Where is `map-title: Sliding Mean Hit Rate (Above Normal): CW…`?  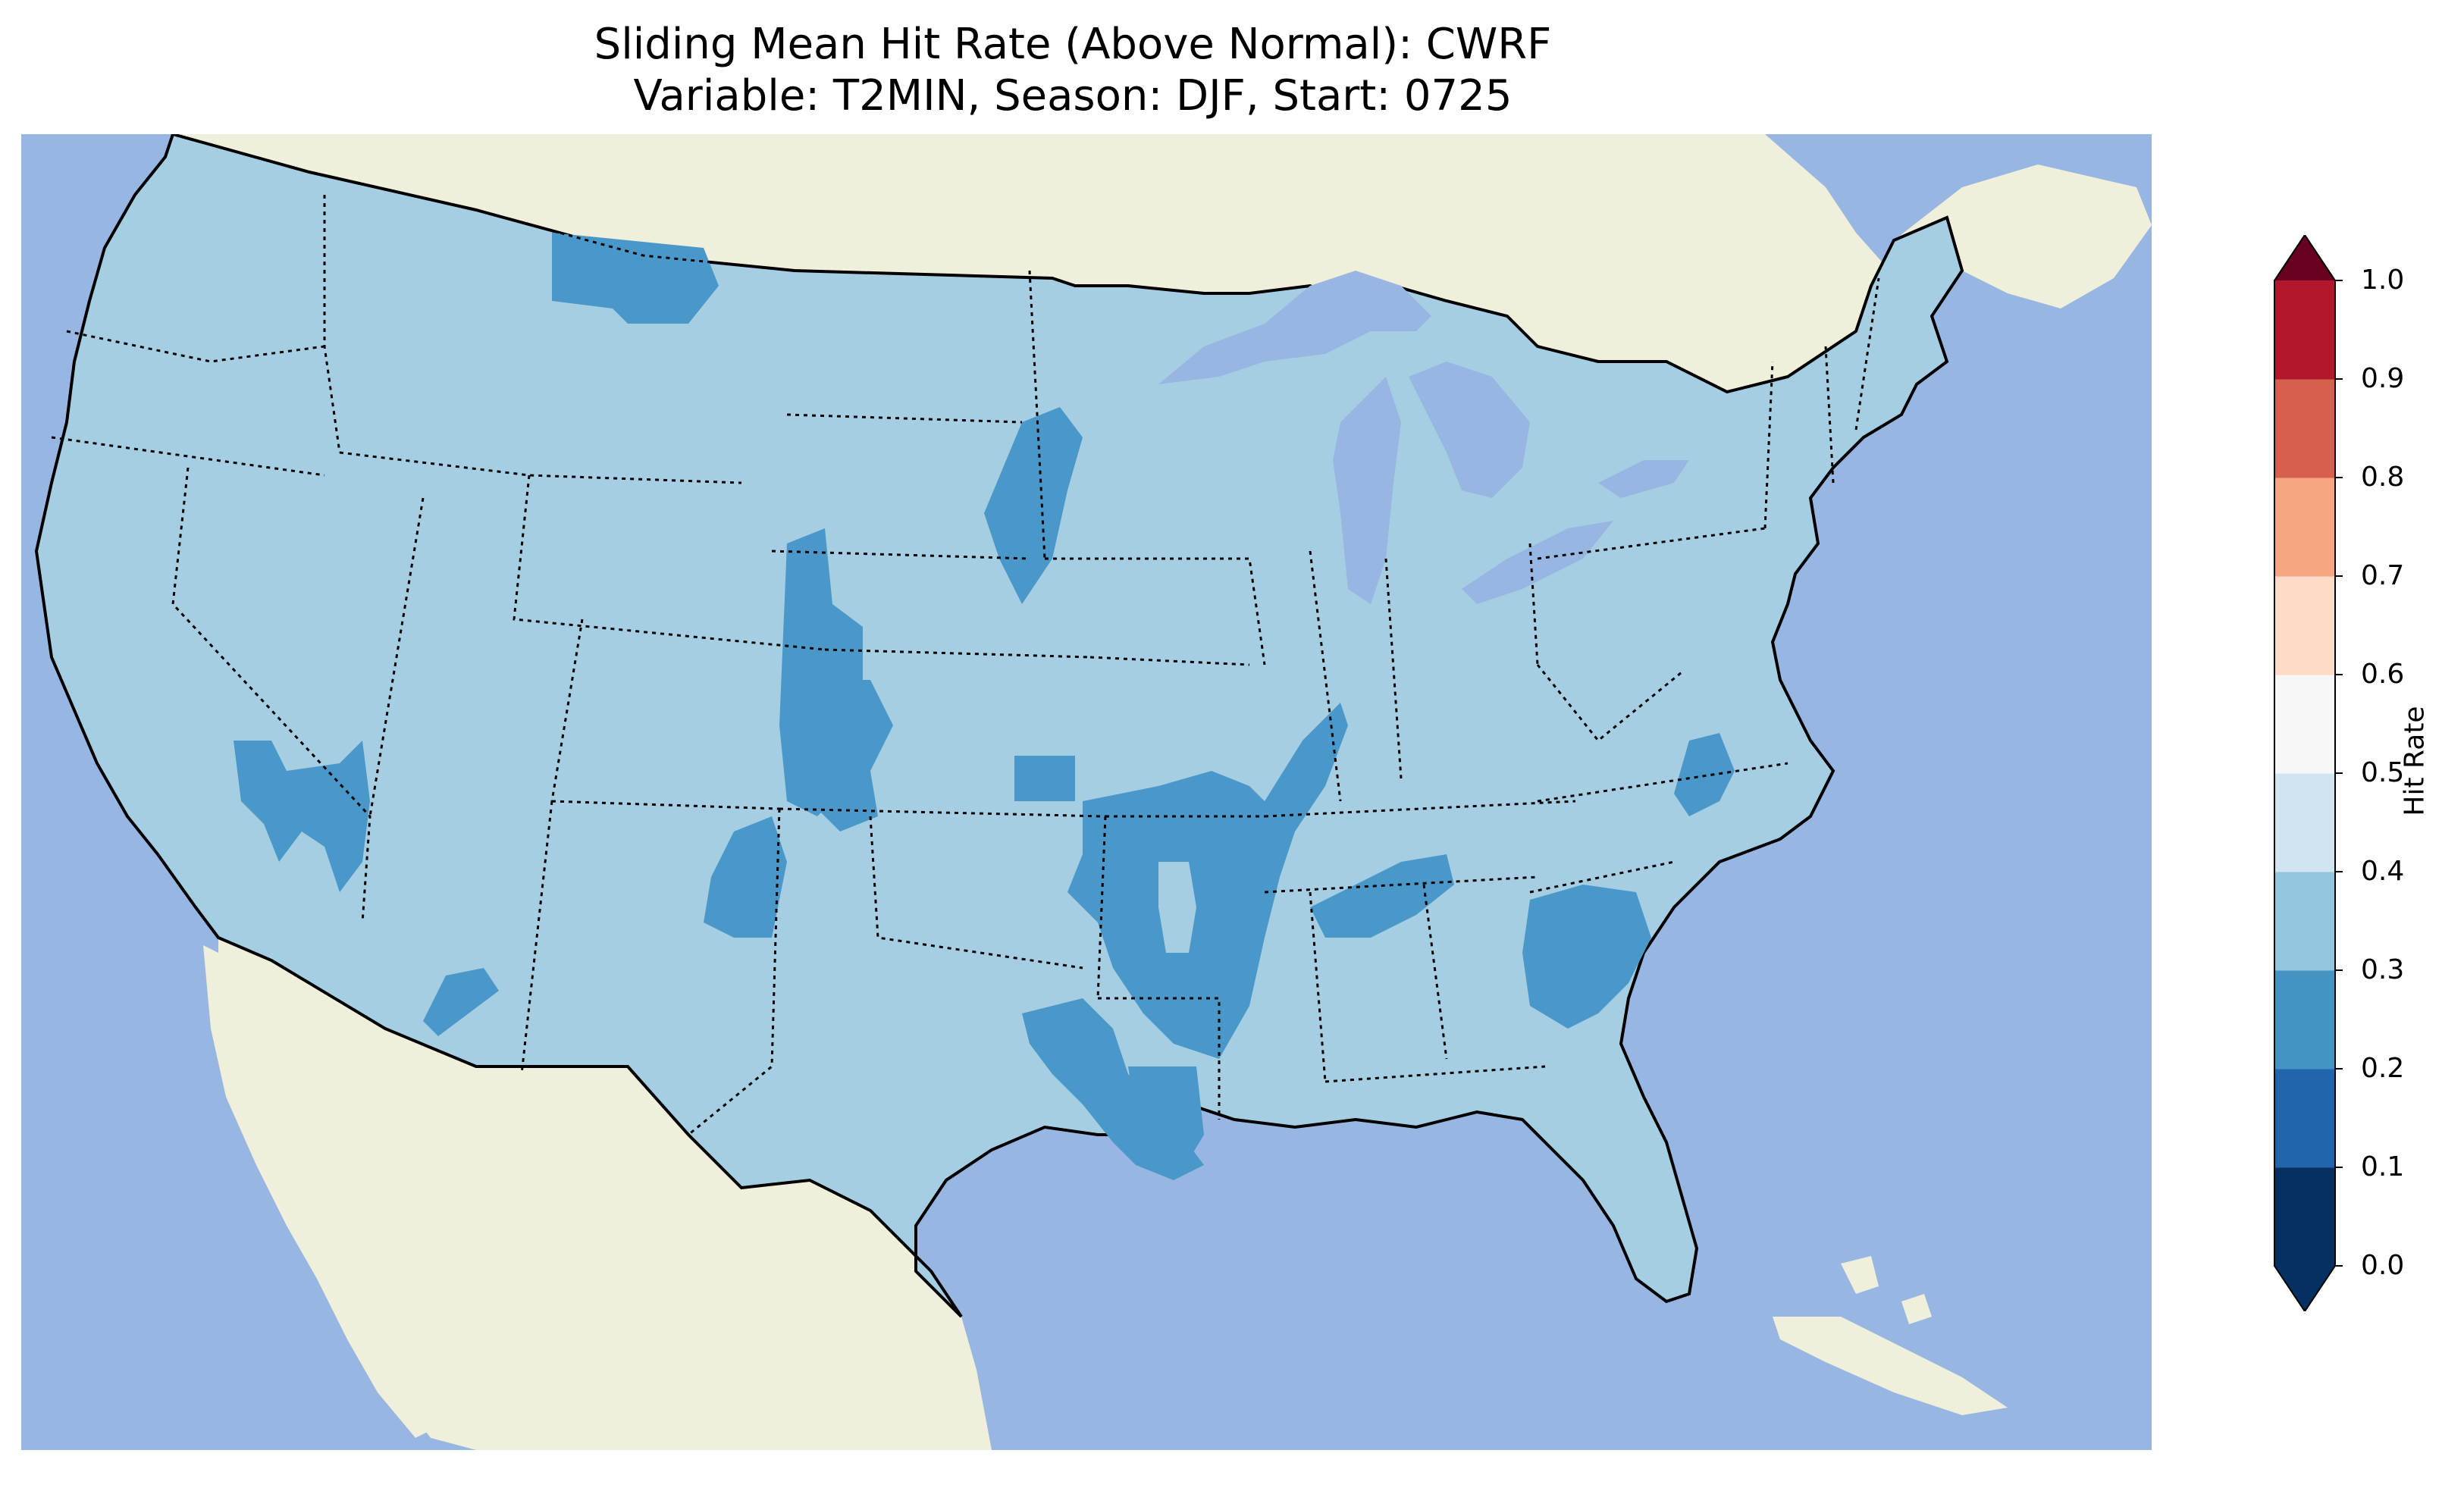 map-title: Sliding Mean Hit Rate (Above Normal): CW… is located at coordinates (1073, 44).